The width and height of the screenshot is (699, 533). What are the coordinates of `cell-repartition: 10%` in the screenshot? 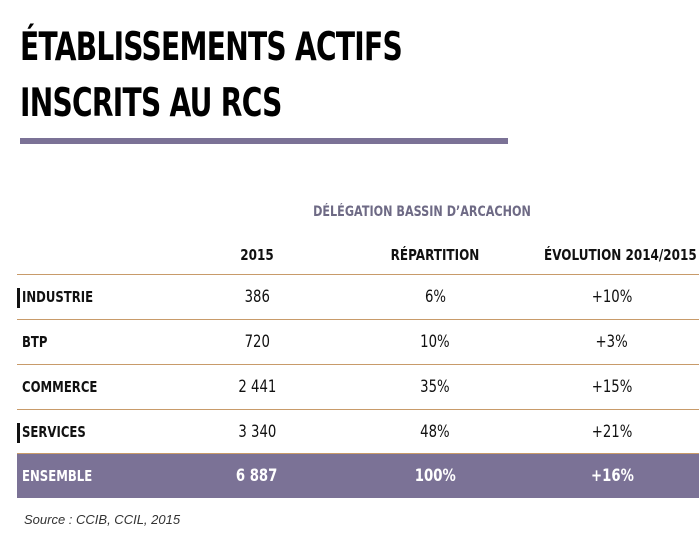 It's located at (435, 342).